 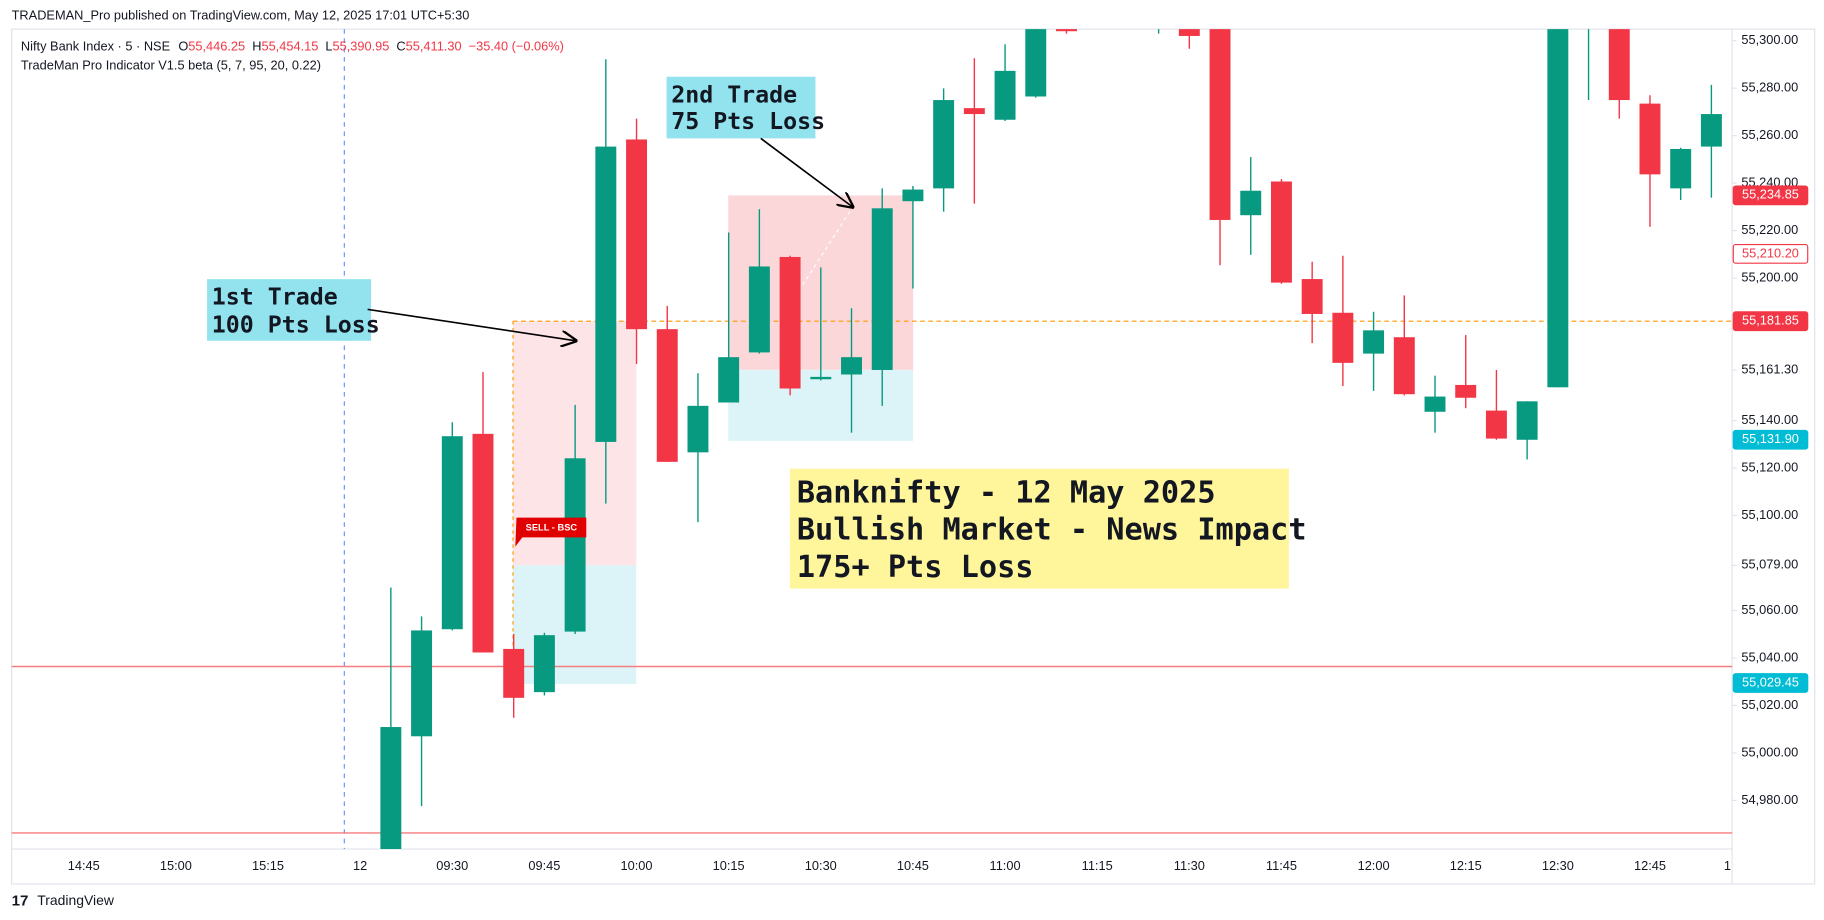 I want to click on ohlc-key: O, so click(x=183, y=46).